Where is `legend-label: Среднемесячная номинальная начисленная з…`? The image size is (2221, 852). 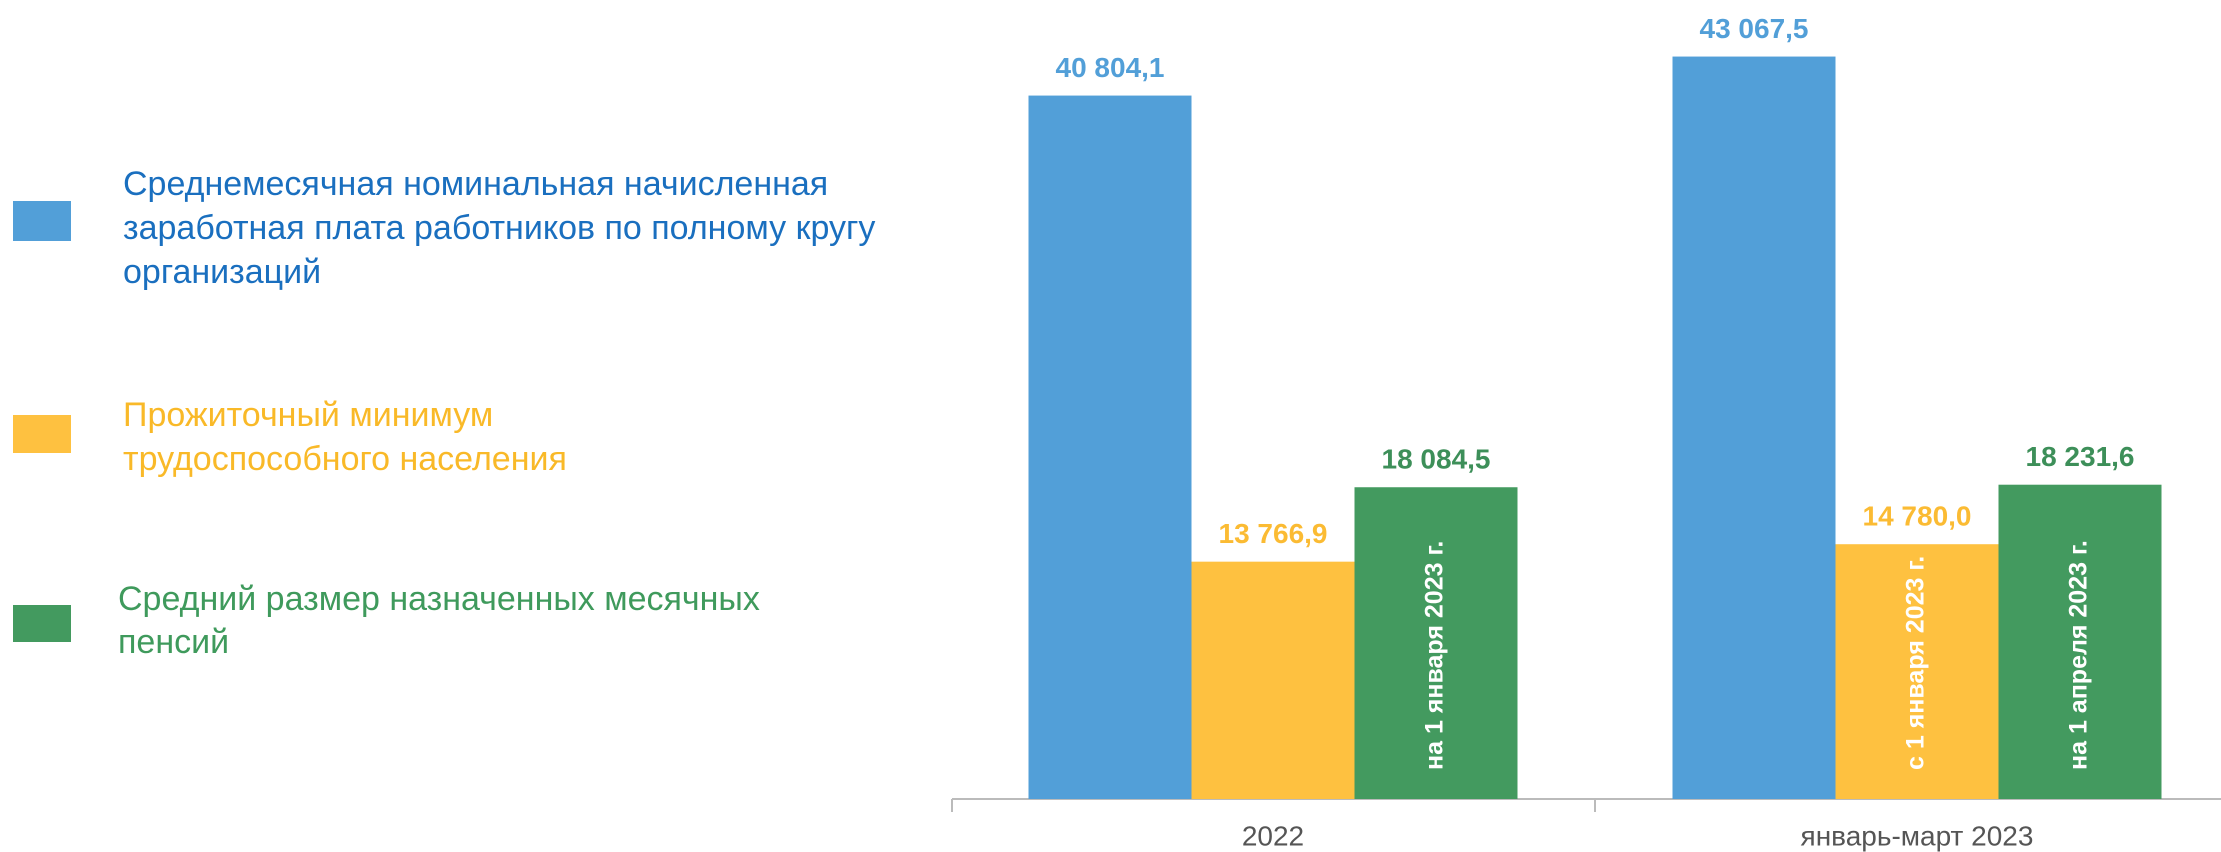
legend-label: Среднемесячная номинальная начисленная з… is located at coordinates (499, 228).